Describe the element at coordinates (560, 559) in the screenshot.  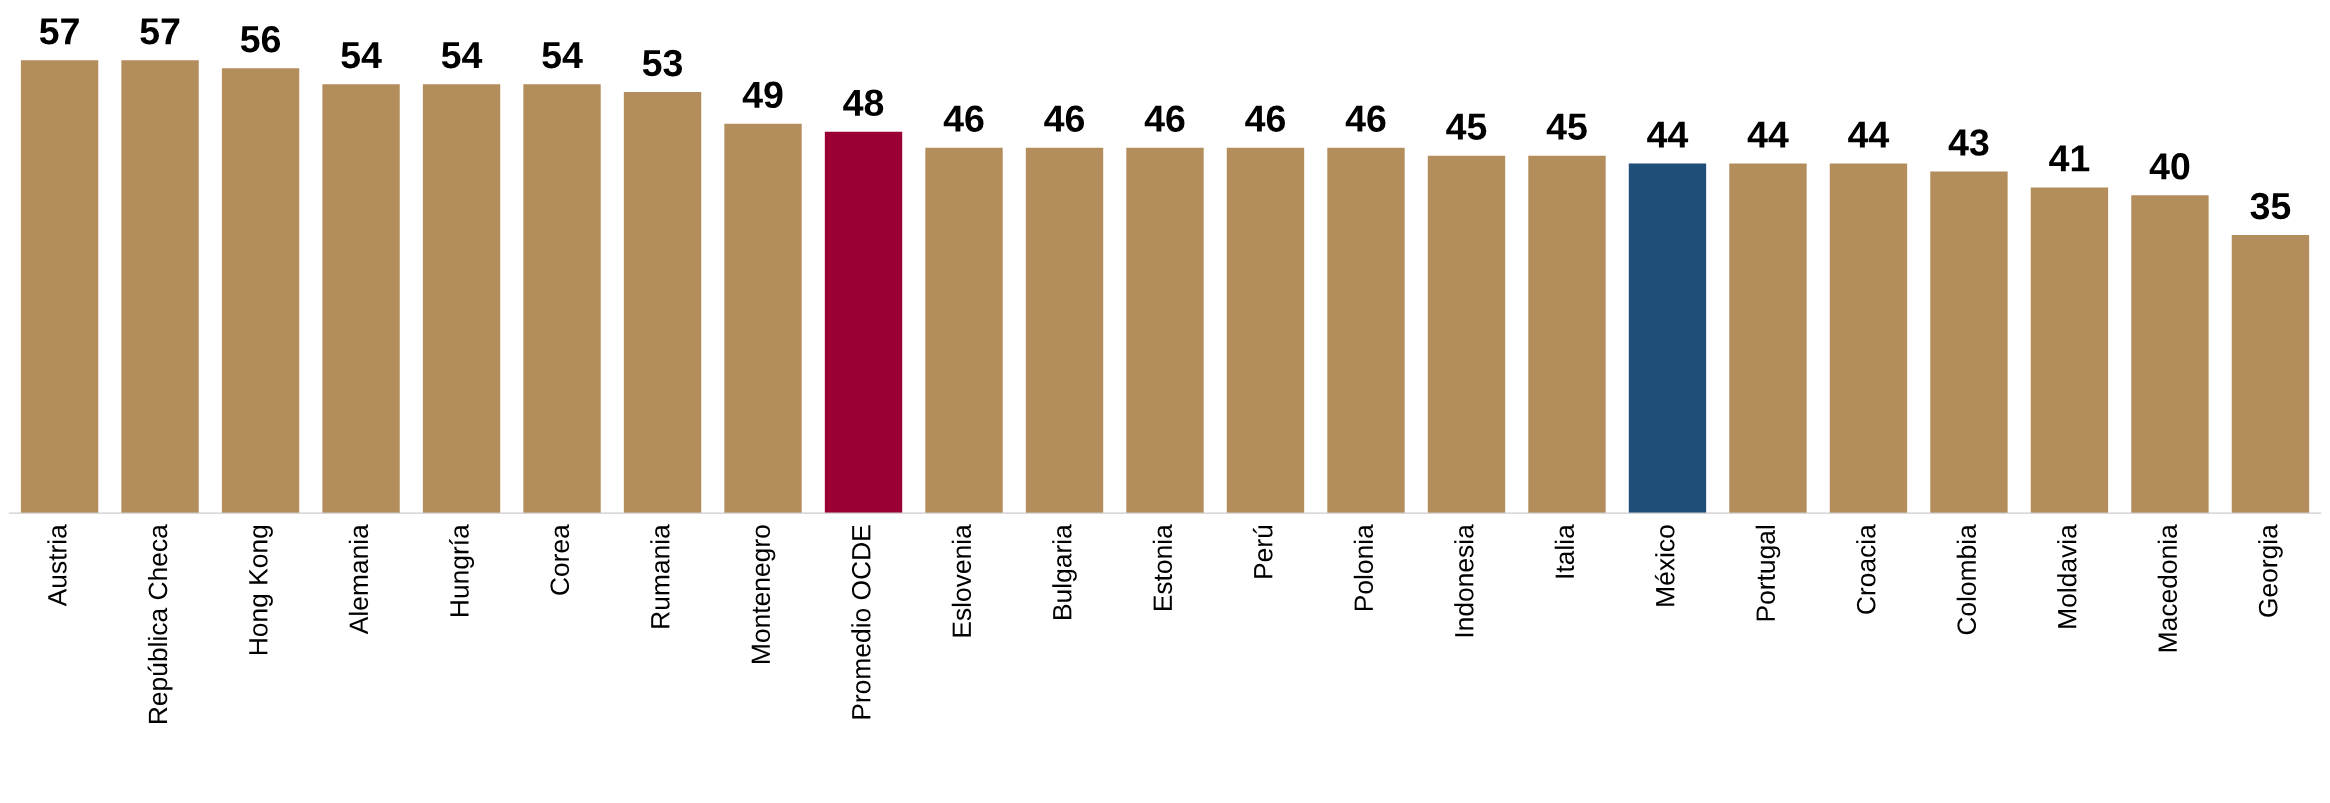
I see `x-tick-label: Corea` at that location.